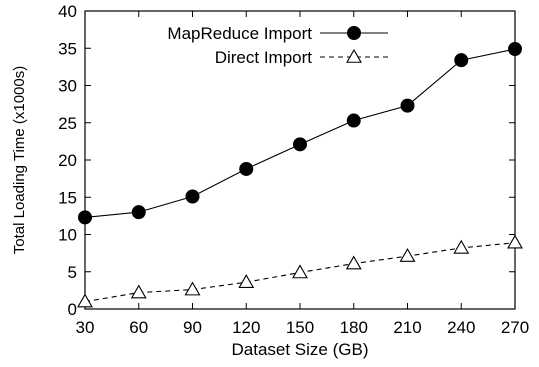  I want to click on y-tick-label: 40, so click(67, 11).